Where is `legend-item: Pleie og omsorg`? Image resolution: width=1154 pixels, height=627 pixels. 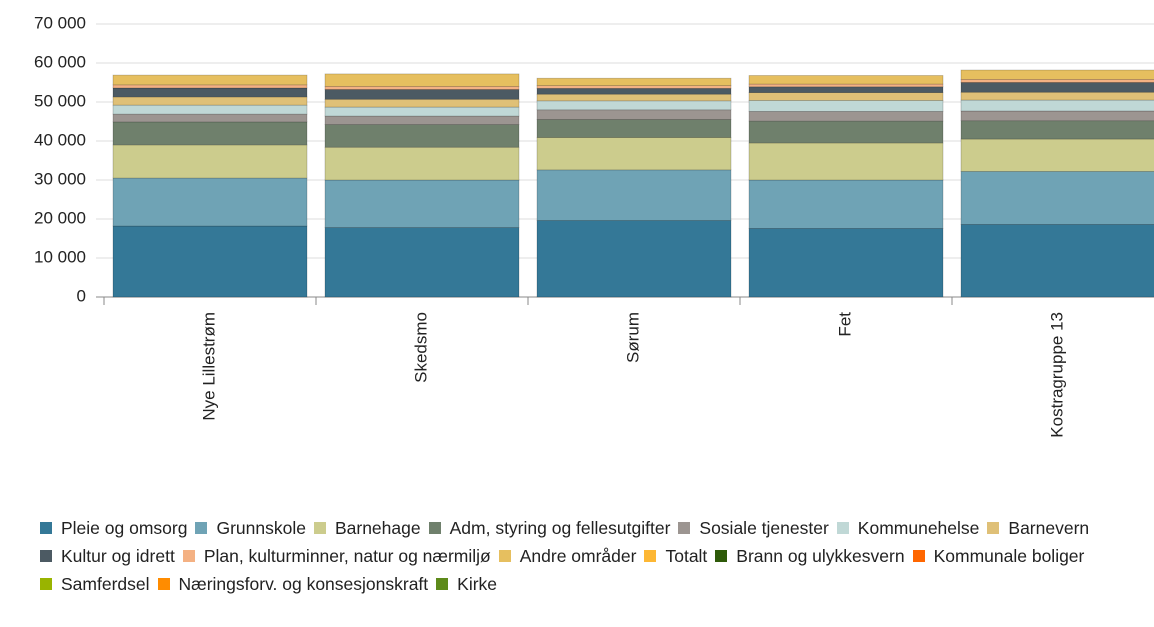
legend-item: Pleie og omsorg is located at coordinates (113, 528).